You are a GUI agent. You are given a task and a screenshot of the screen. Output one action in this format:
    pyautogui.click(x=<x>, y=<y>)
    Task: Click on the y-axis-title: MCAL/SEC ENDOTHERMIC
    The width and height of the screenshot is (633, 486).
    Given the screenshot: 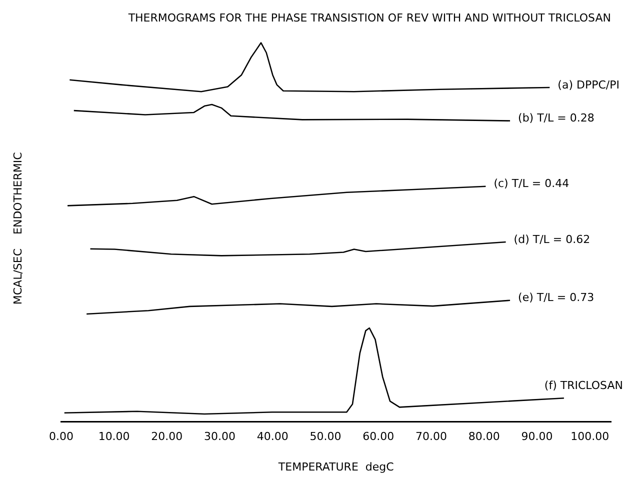 What is the action you would take?
    pyautogui.click(x=17, y=228)
    